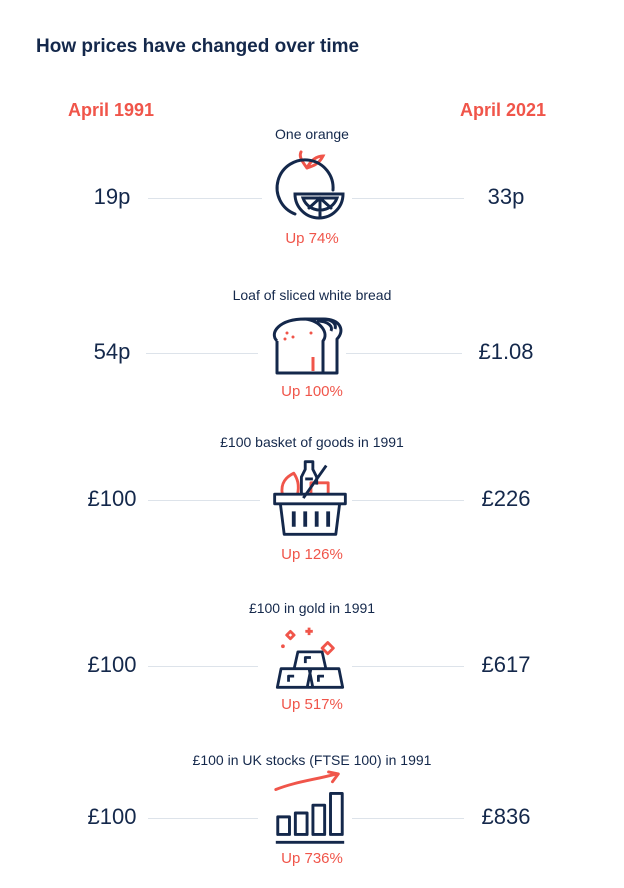  Describe the element at coordinates (307, 346) in the screenshot. I see `bread-icon` at that location.